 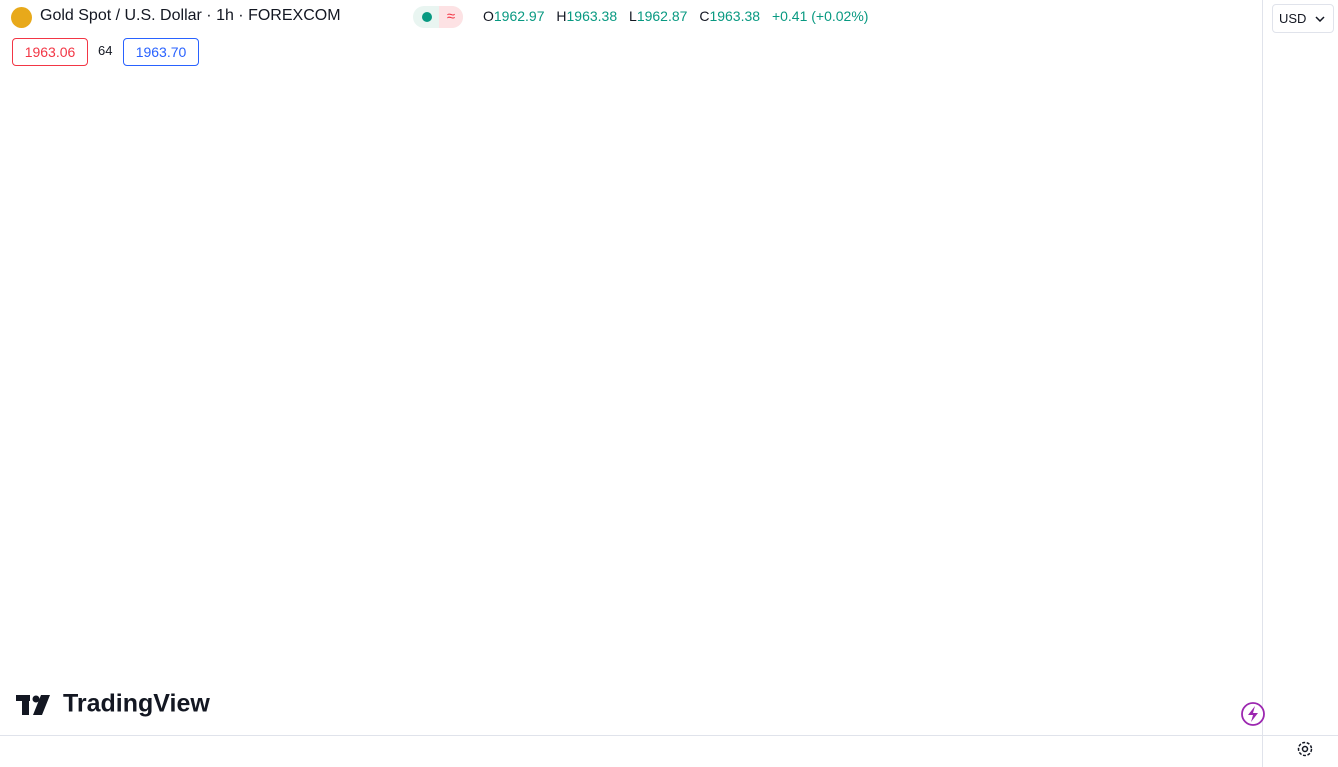 I want to click on ohlc-value: 1962.97, so click(x=519, y=16).